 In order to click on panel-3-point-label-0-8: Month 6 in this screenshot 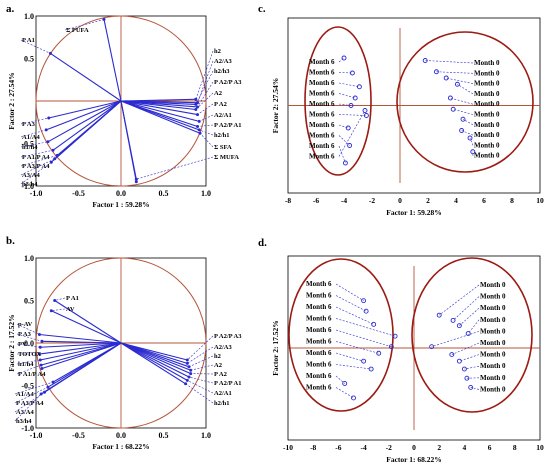, I will do `click(319, 376)`.